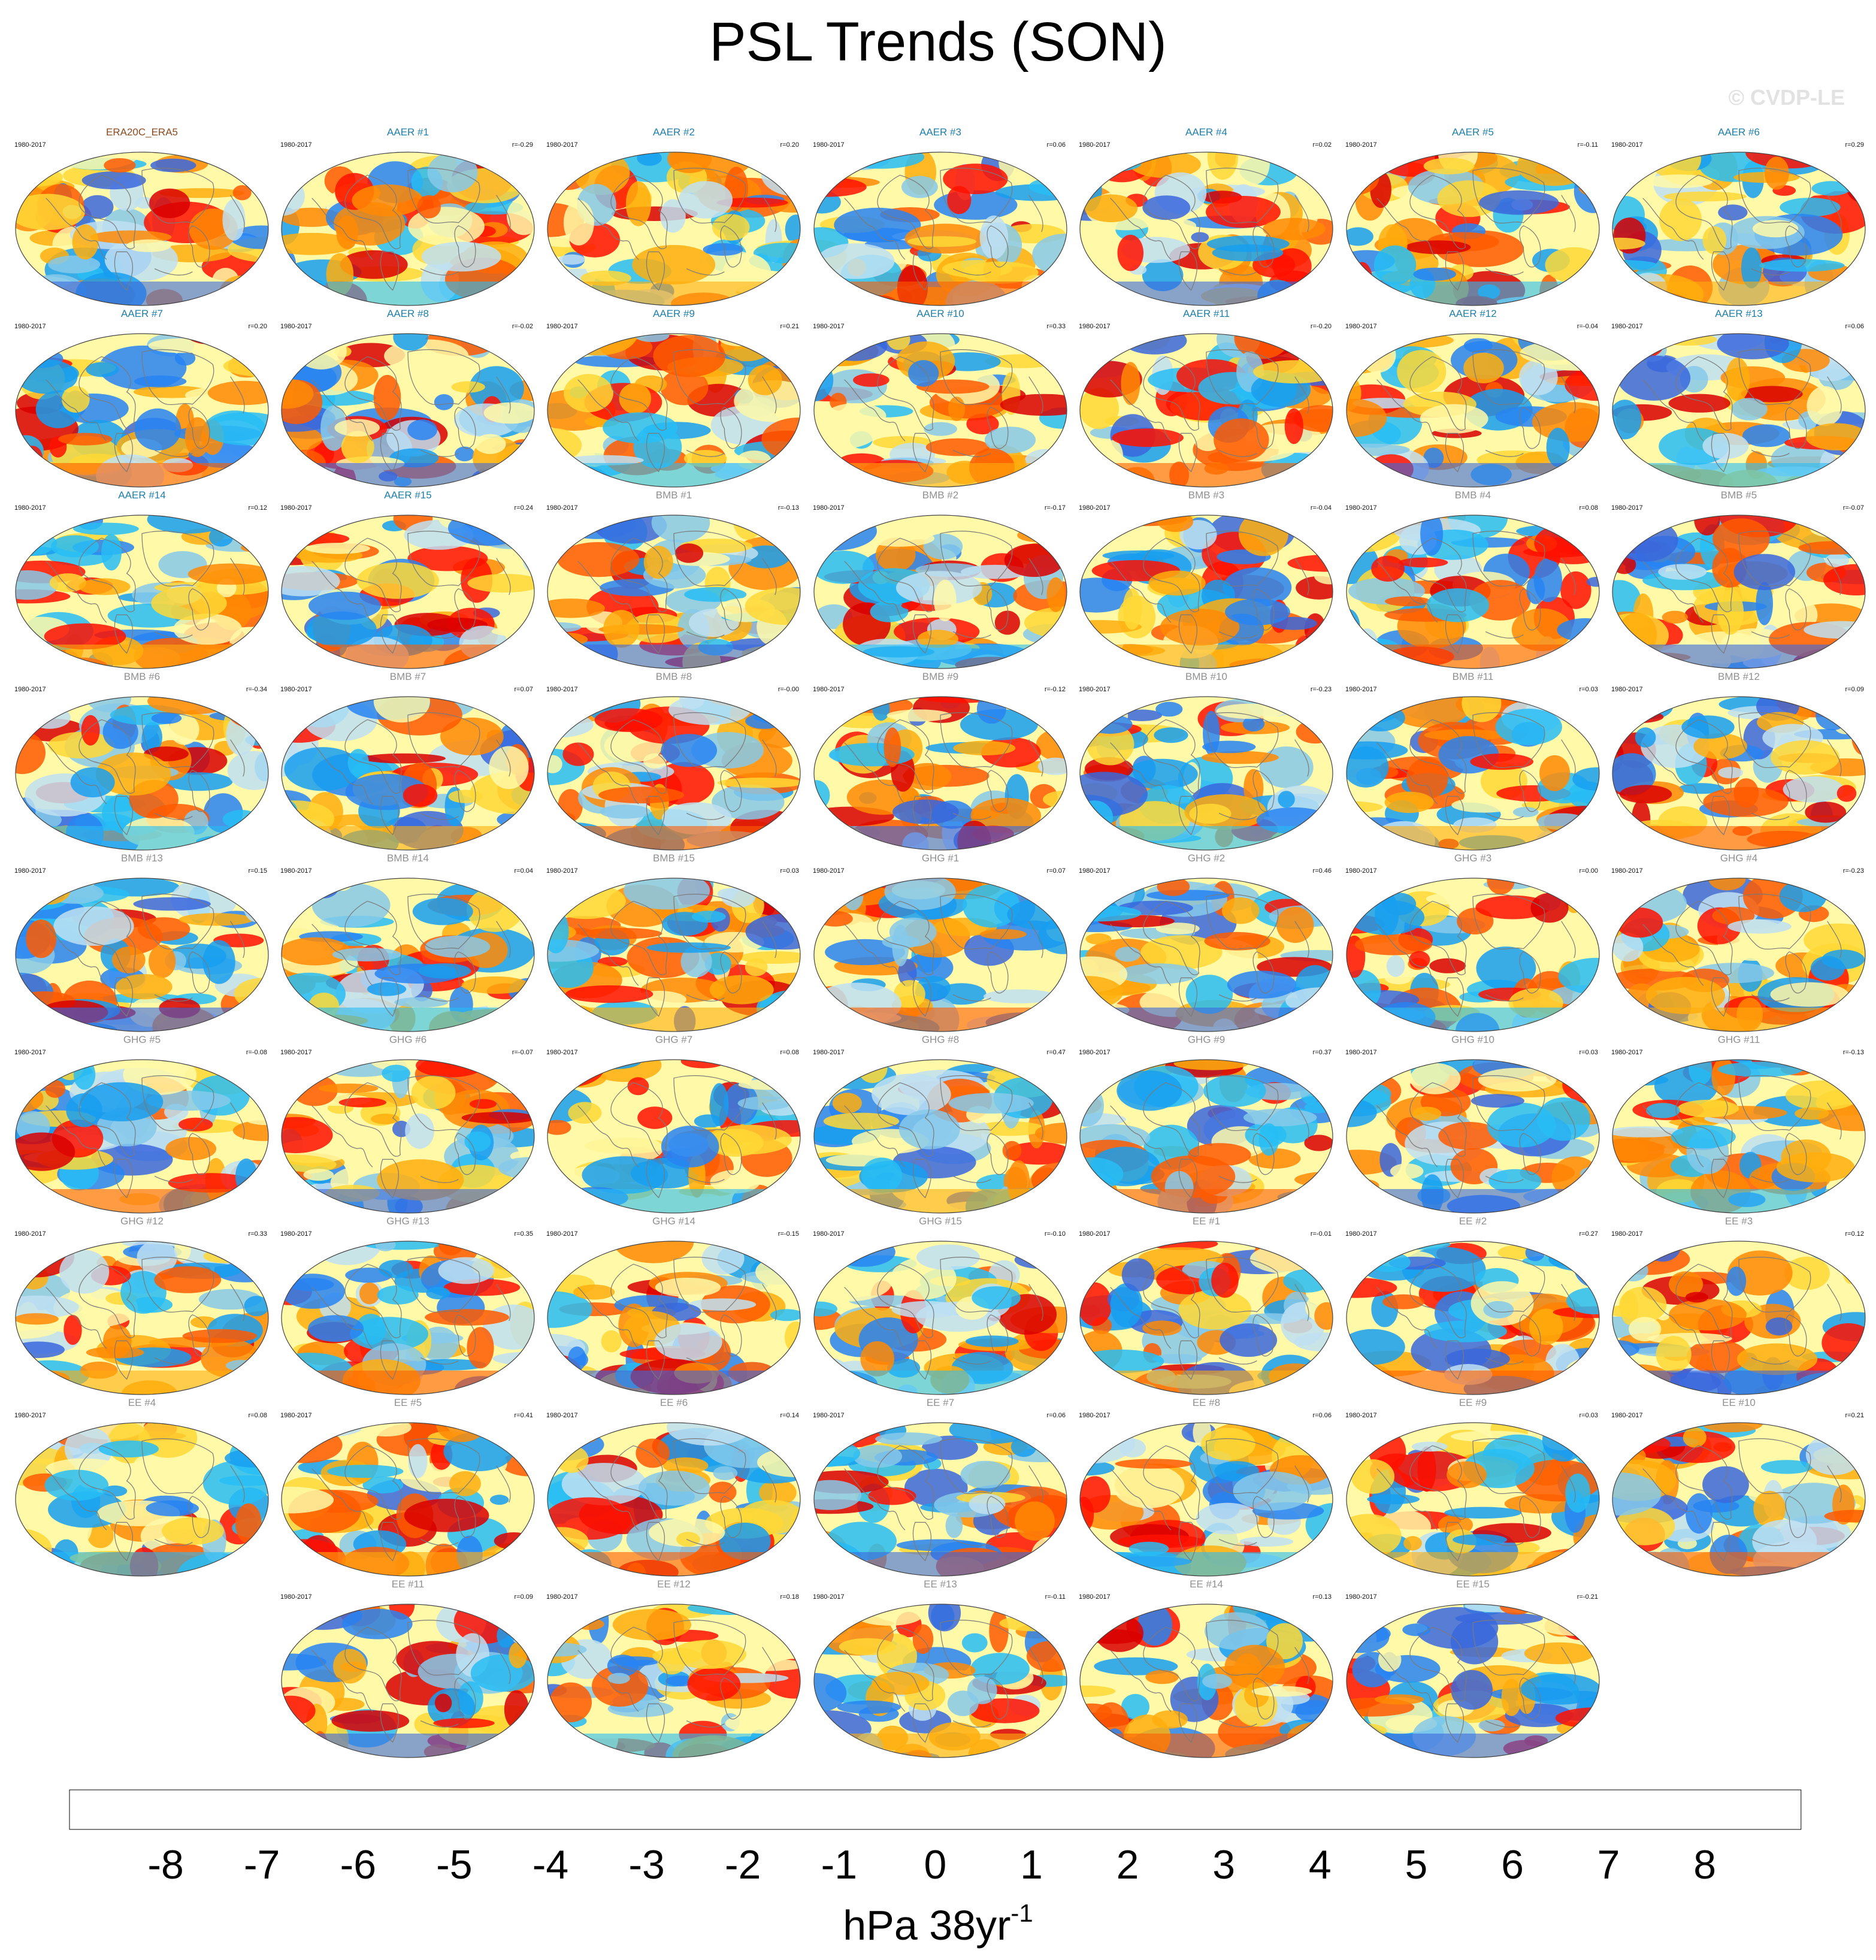 The image size is (1876, 1960). Describe the element at coordinates (1738, 313) in the screenshot. I see `panel-title: AAER #13` at that location.